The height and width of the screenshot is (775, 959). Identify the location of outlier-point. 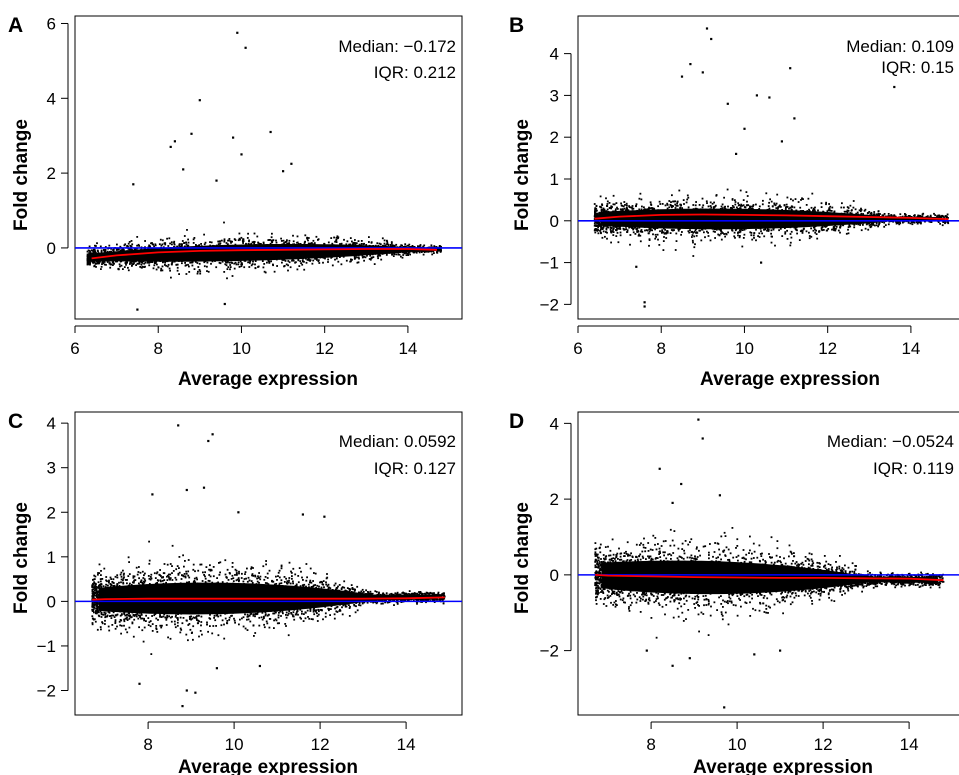
(702, 72).